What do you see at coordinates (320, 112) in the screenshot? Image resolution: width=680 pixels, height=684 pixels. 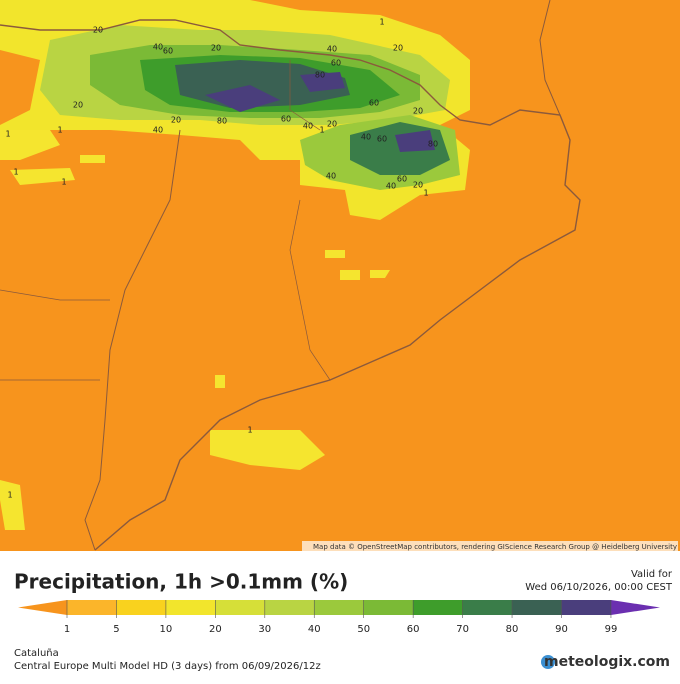 I see `area-purple` at bounding box center [320, 112].